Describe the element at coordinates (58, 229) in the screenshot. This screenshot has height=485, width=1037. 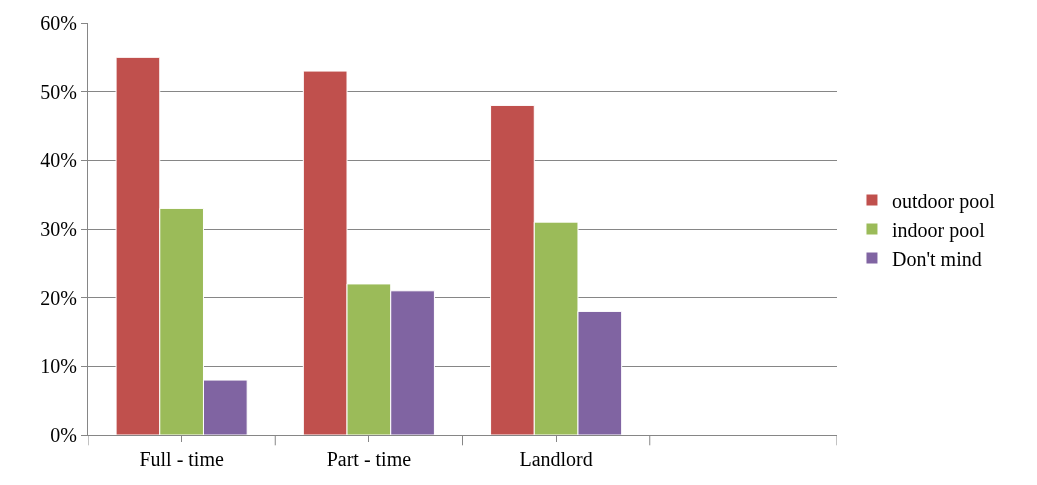
I see `y-tick-label: 30%` at that location.